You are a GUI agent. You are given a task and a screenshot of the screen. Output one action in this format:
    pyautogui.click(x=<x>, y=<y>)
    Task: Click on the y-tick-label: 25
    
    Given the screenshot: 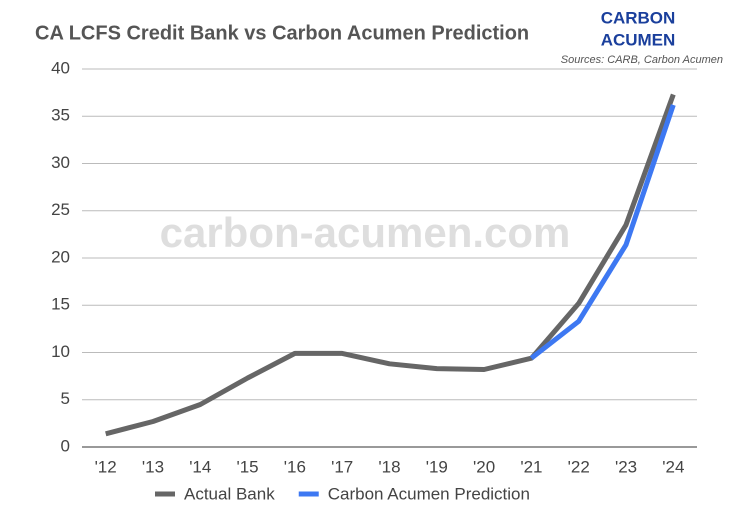 What is the action you would take?
    pyautogui.click(x=60, y=209)
    